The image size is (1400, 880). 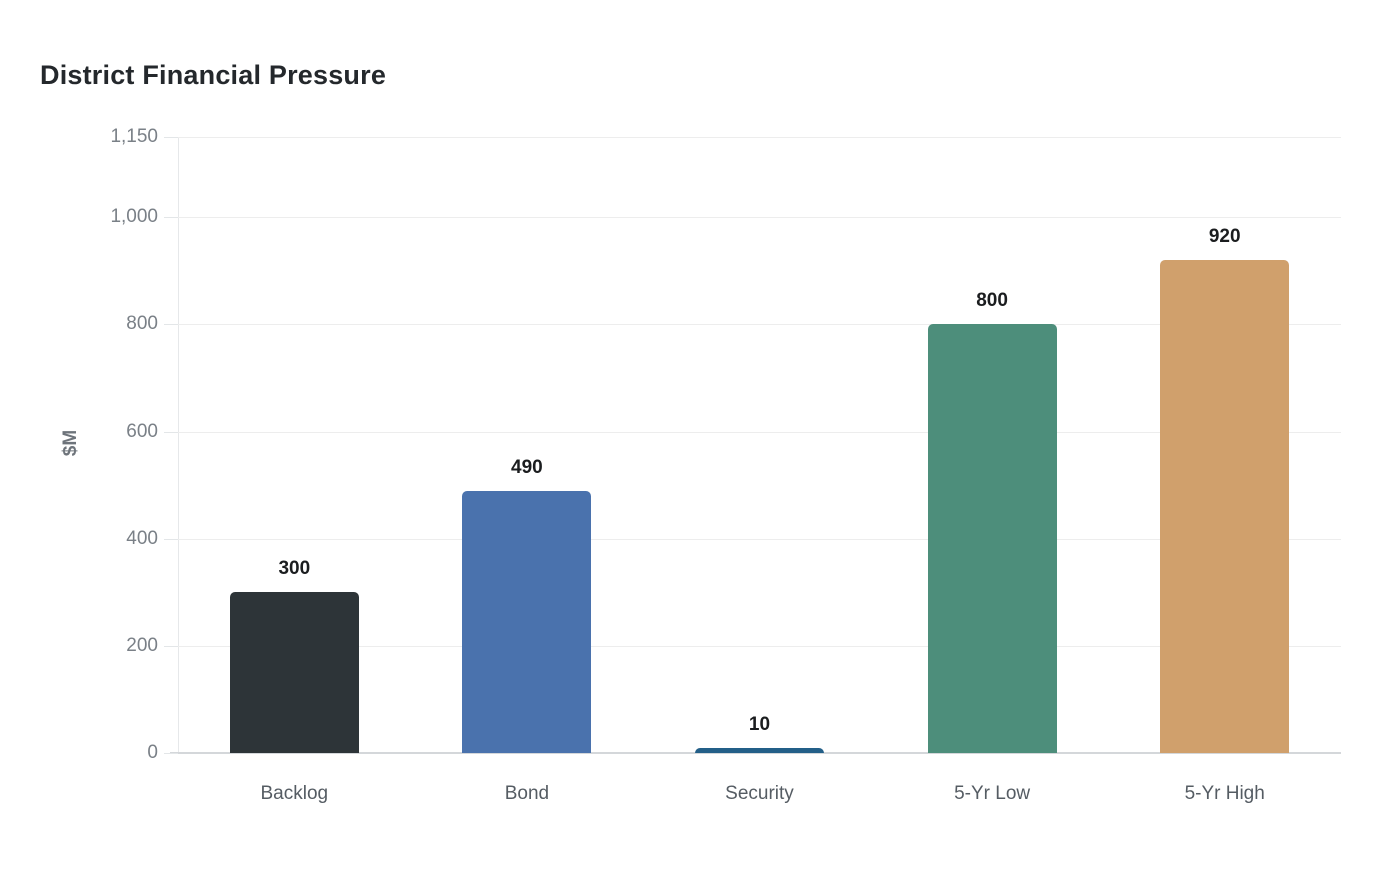 I want to click on y-tick-label: 1,150, so click(x=134, y=136).